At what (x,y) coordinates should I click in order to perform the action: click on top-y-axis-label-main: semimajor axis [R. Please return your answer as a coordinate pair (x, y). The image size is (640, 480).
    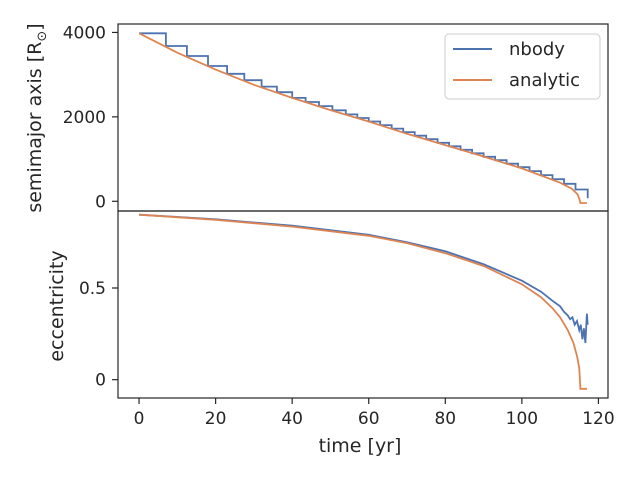
    Looking at the image, I should click on (35, 127).